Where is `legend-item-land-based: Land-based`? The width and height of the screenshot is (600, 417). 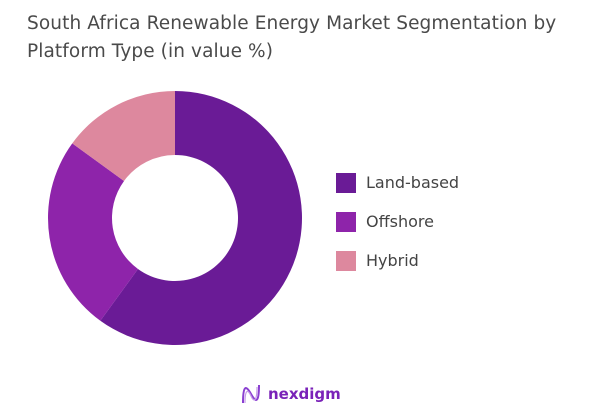 legend-item-land-based: Land-based is located at coordinates (397, 182).